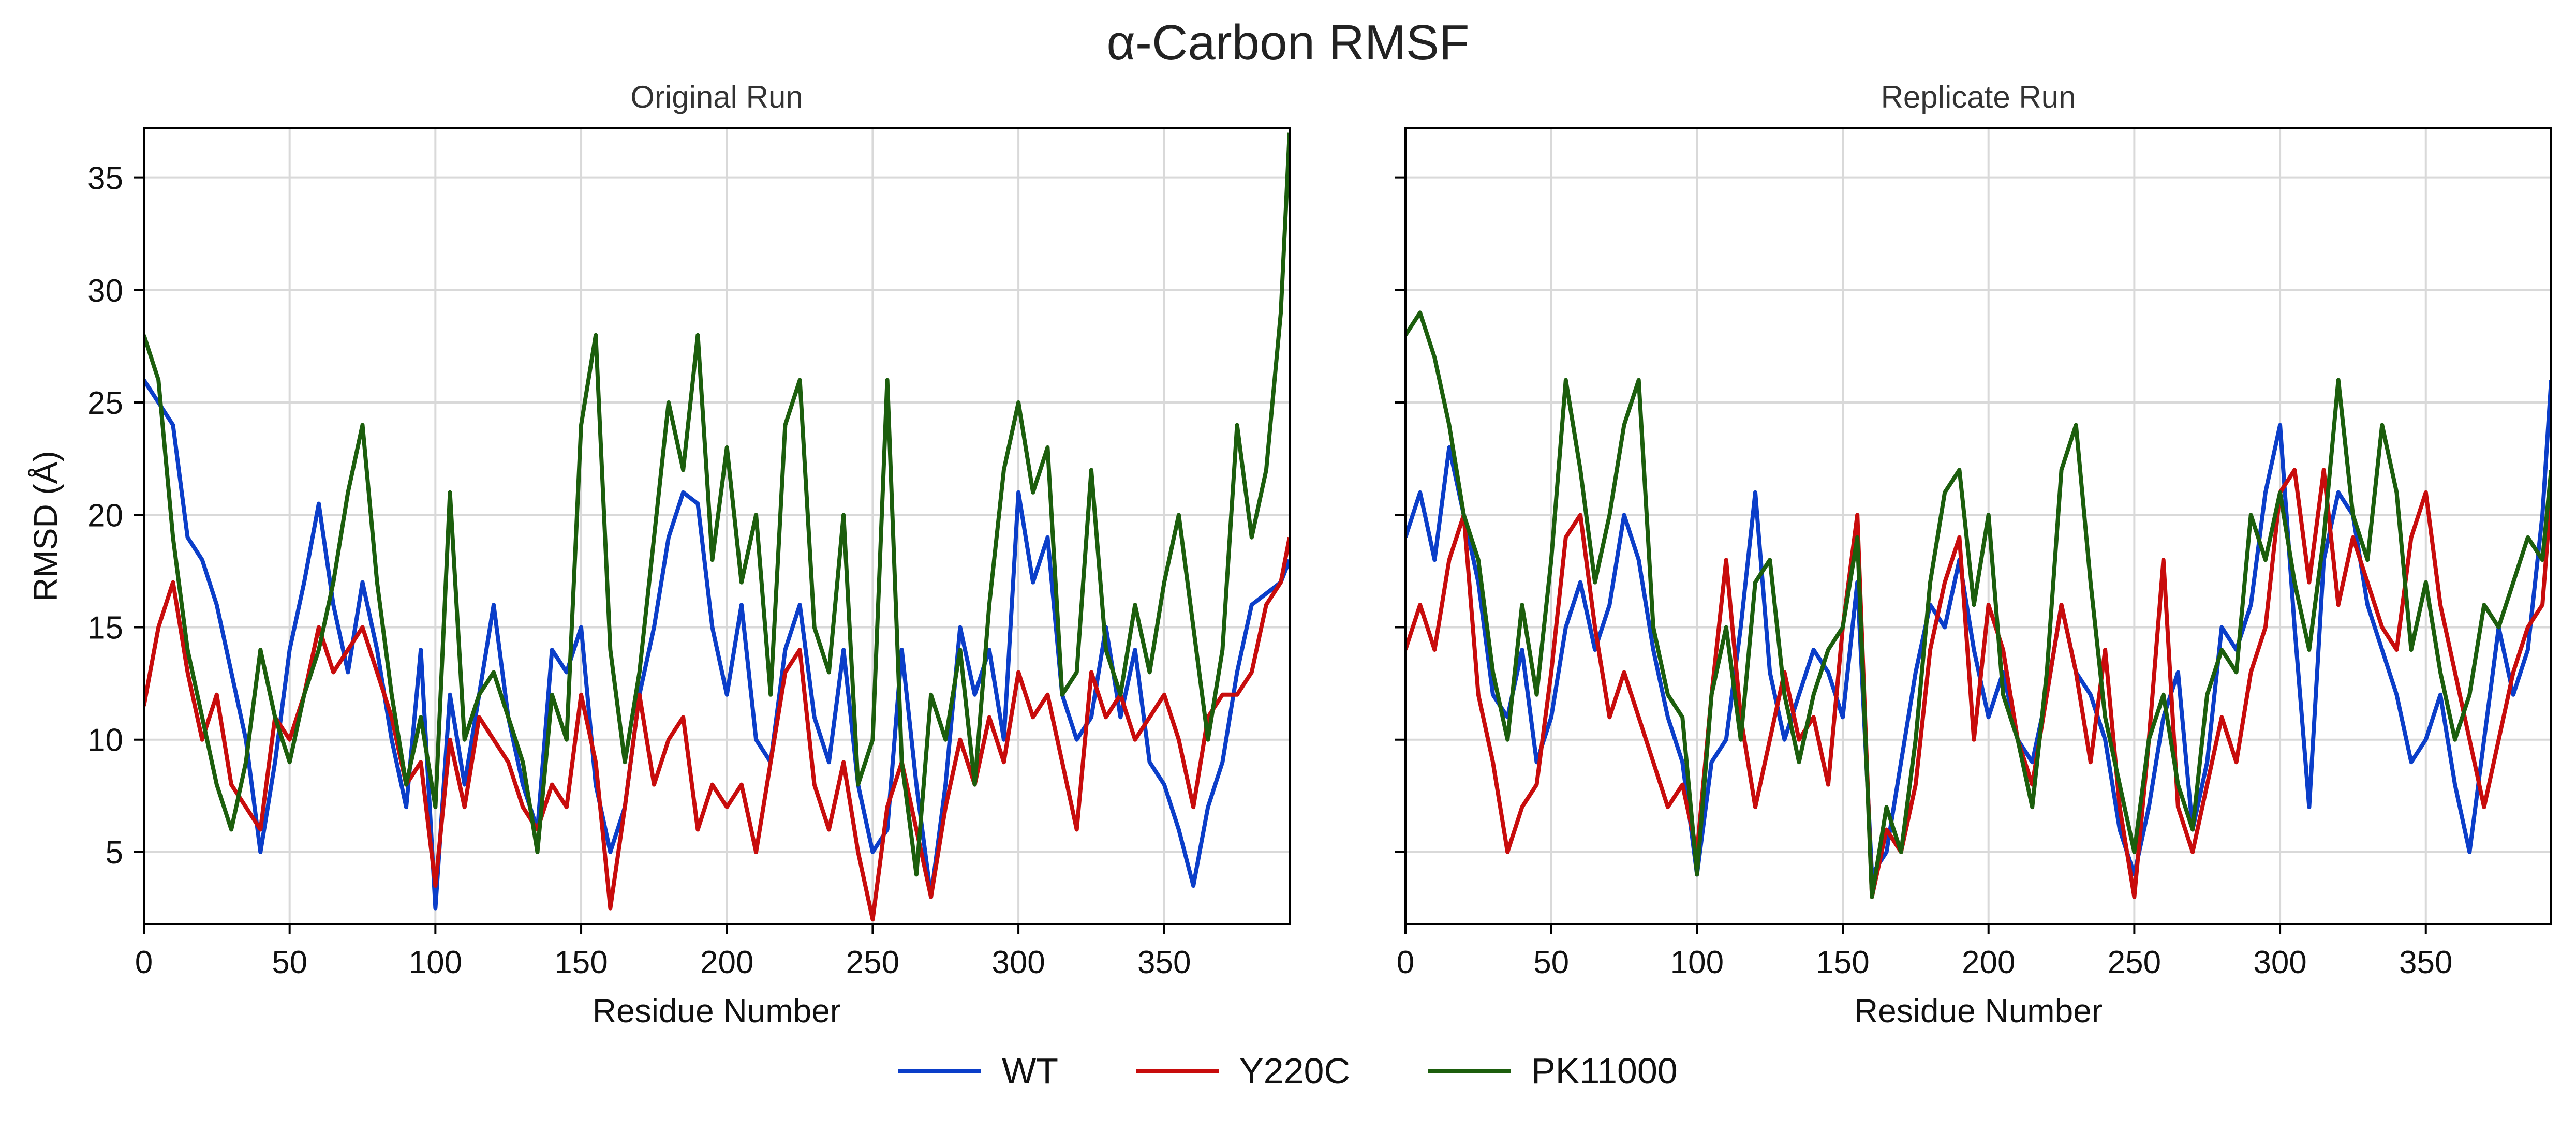 The height and width of the screenshot is (1134, 2576). What do you see at coordinates (1288, 42) in the screenshot?
I see `figure-title: α-Carbon RMSF` at bounding box center [1288, 42].